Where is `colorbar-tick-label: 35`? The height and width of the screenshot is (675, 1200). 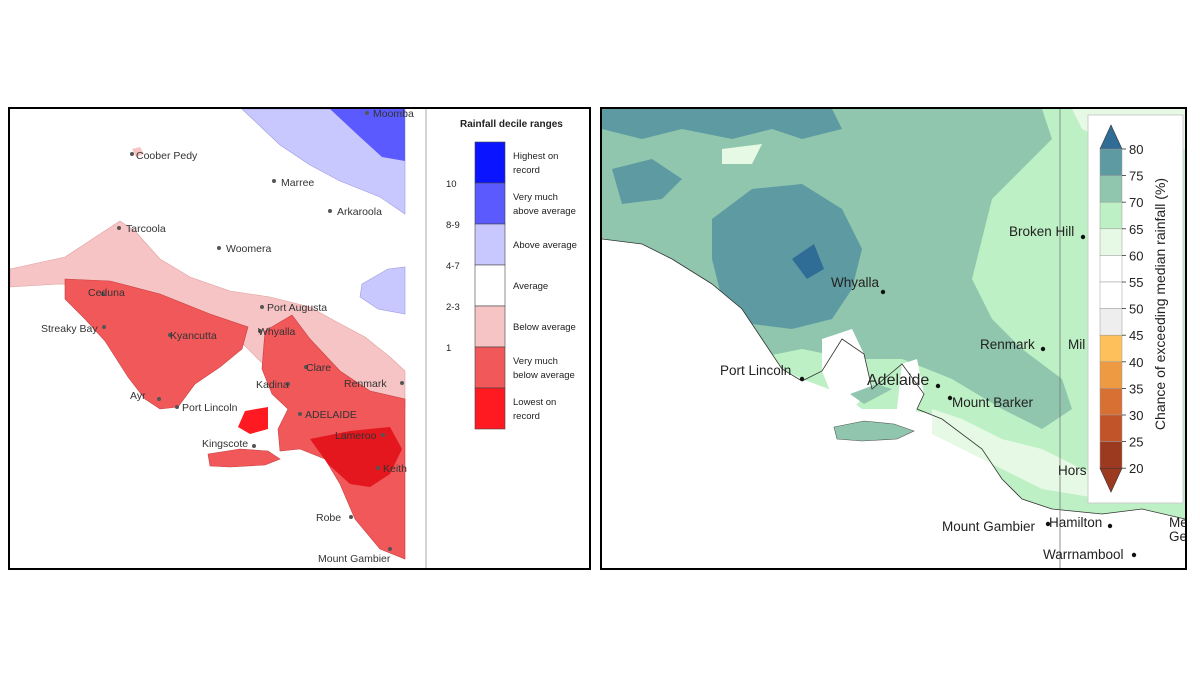 colorbar-tick-label: 35 is located at coordinates (1136, 388).